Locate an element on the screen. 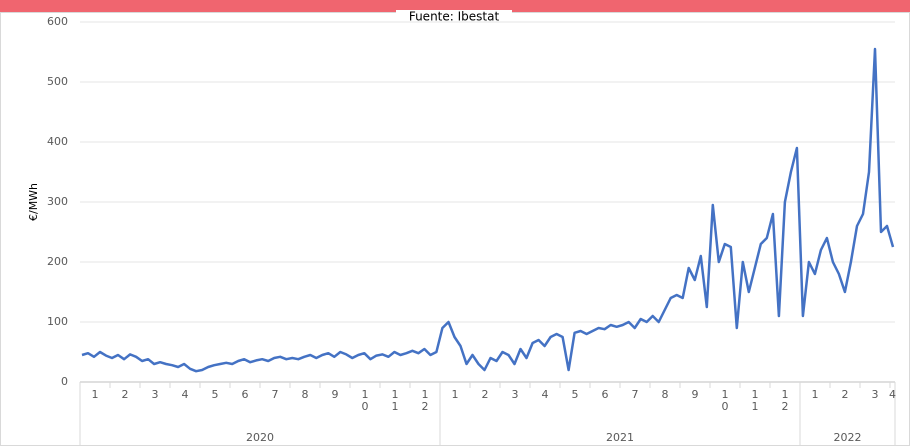 The image size is (910, 446). year-label: 2022 is located at coordinates (848, 437).